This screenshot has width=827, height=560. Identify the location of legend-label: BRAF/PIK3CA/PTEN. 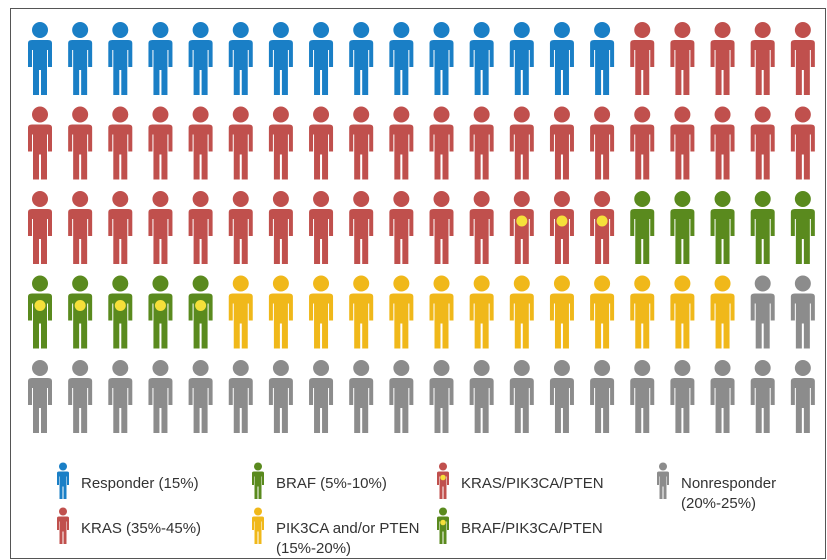
(532, 528).